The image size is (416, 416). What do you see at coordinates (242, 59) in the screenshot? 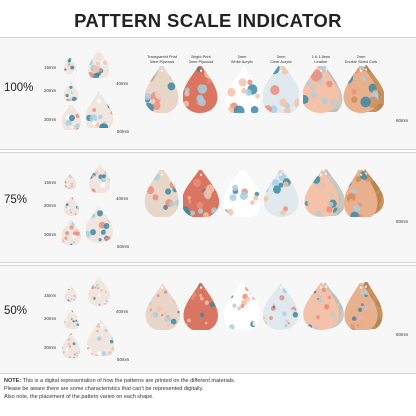
I see `material-header: 3mm White Acrylic` at bounding box center [242, 59].